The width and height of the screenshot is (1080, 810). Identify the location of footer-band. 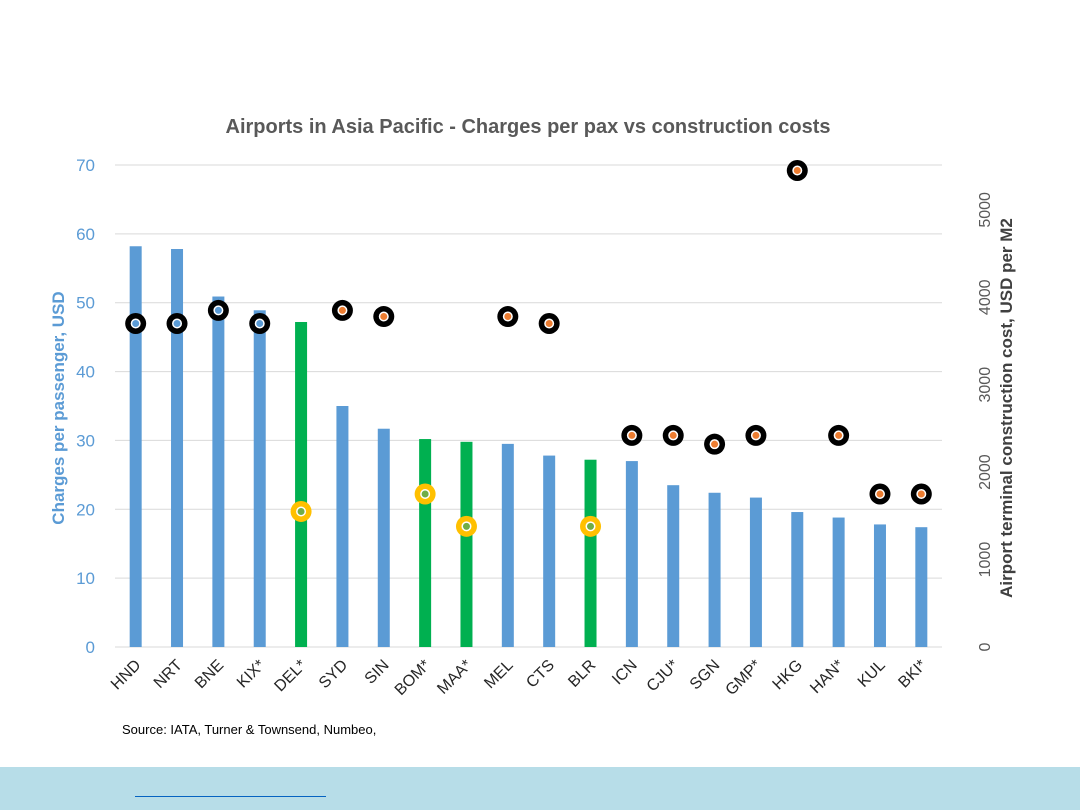
(540, 788).